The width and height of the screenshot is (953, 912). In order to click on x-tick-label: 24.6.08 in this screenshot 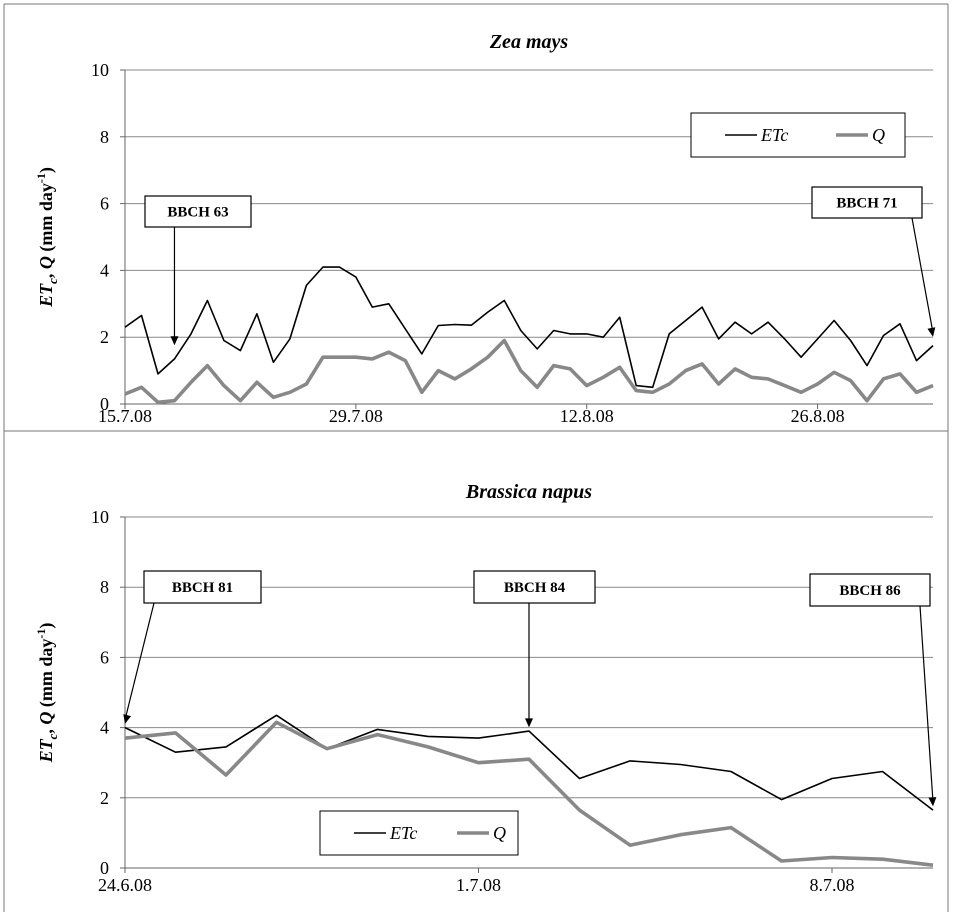, I will do `click(125, 885)`.